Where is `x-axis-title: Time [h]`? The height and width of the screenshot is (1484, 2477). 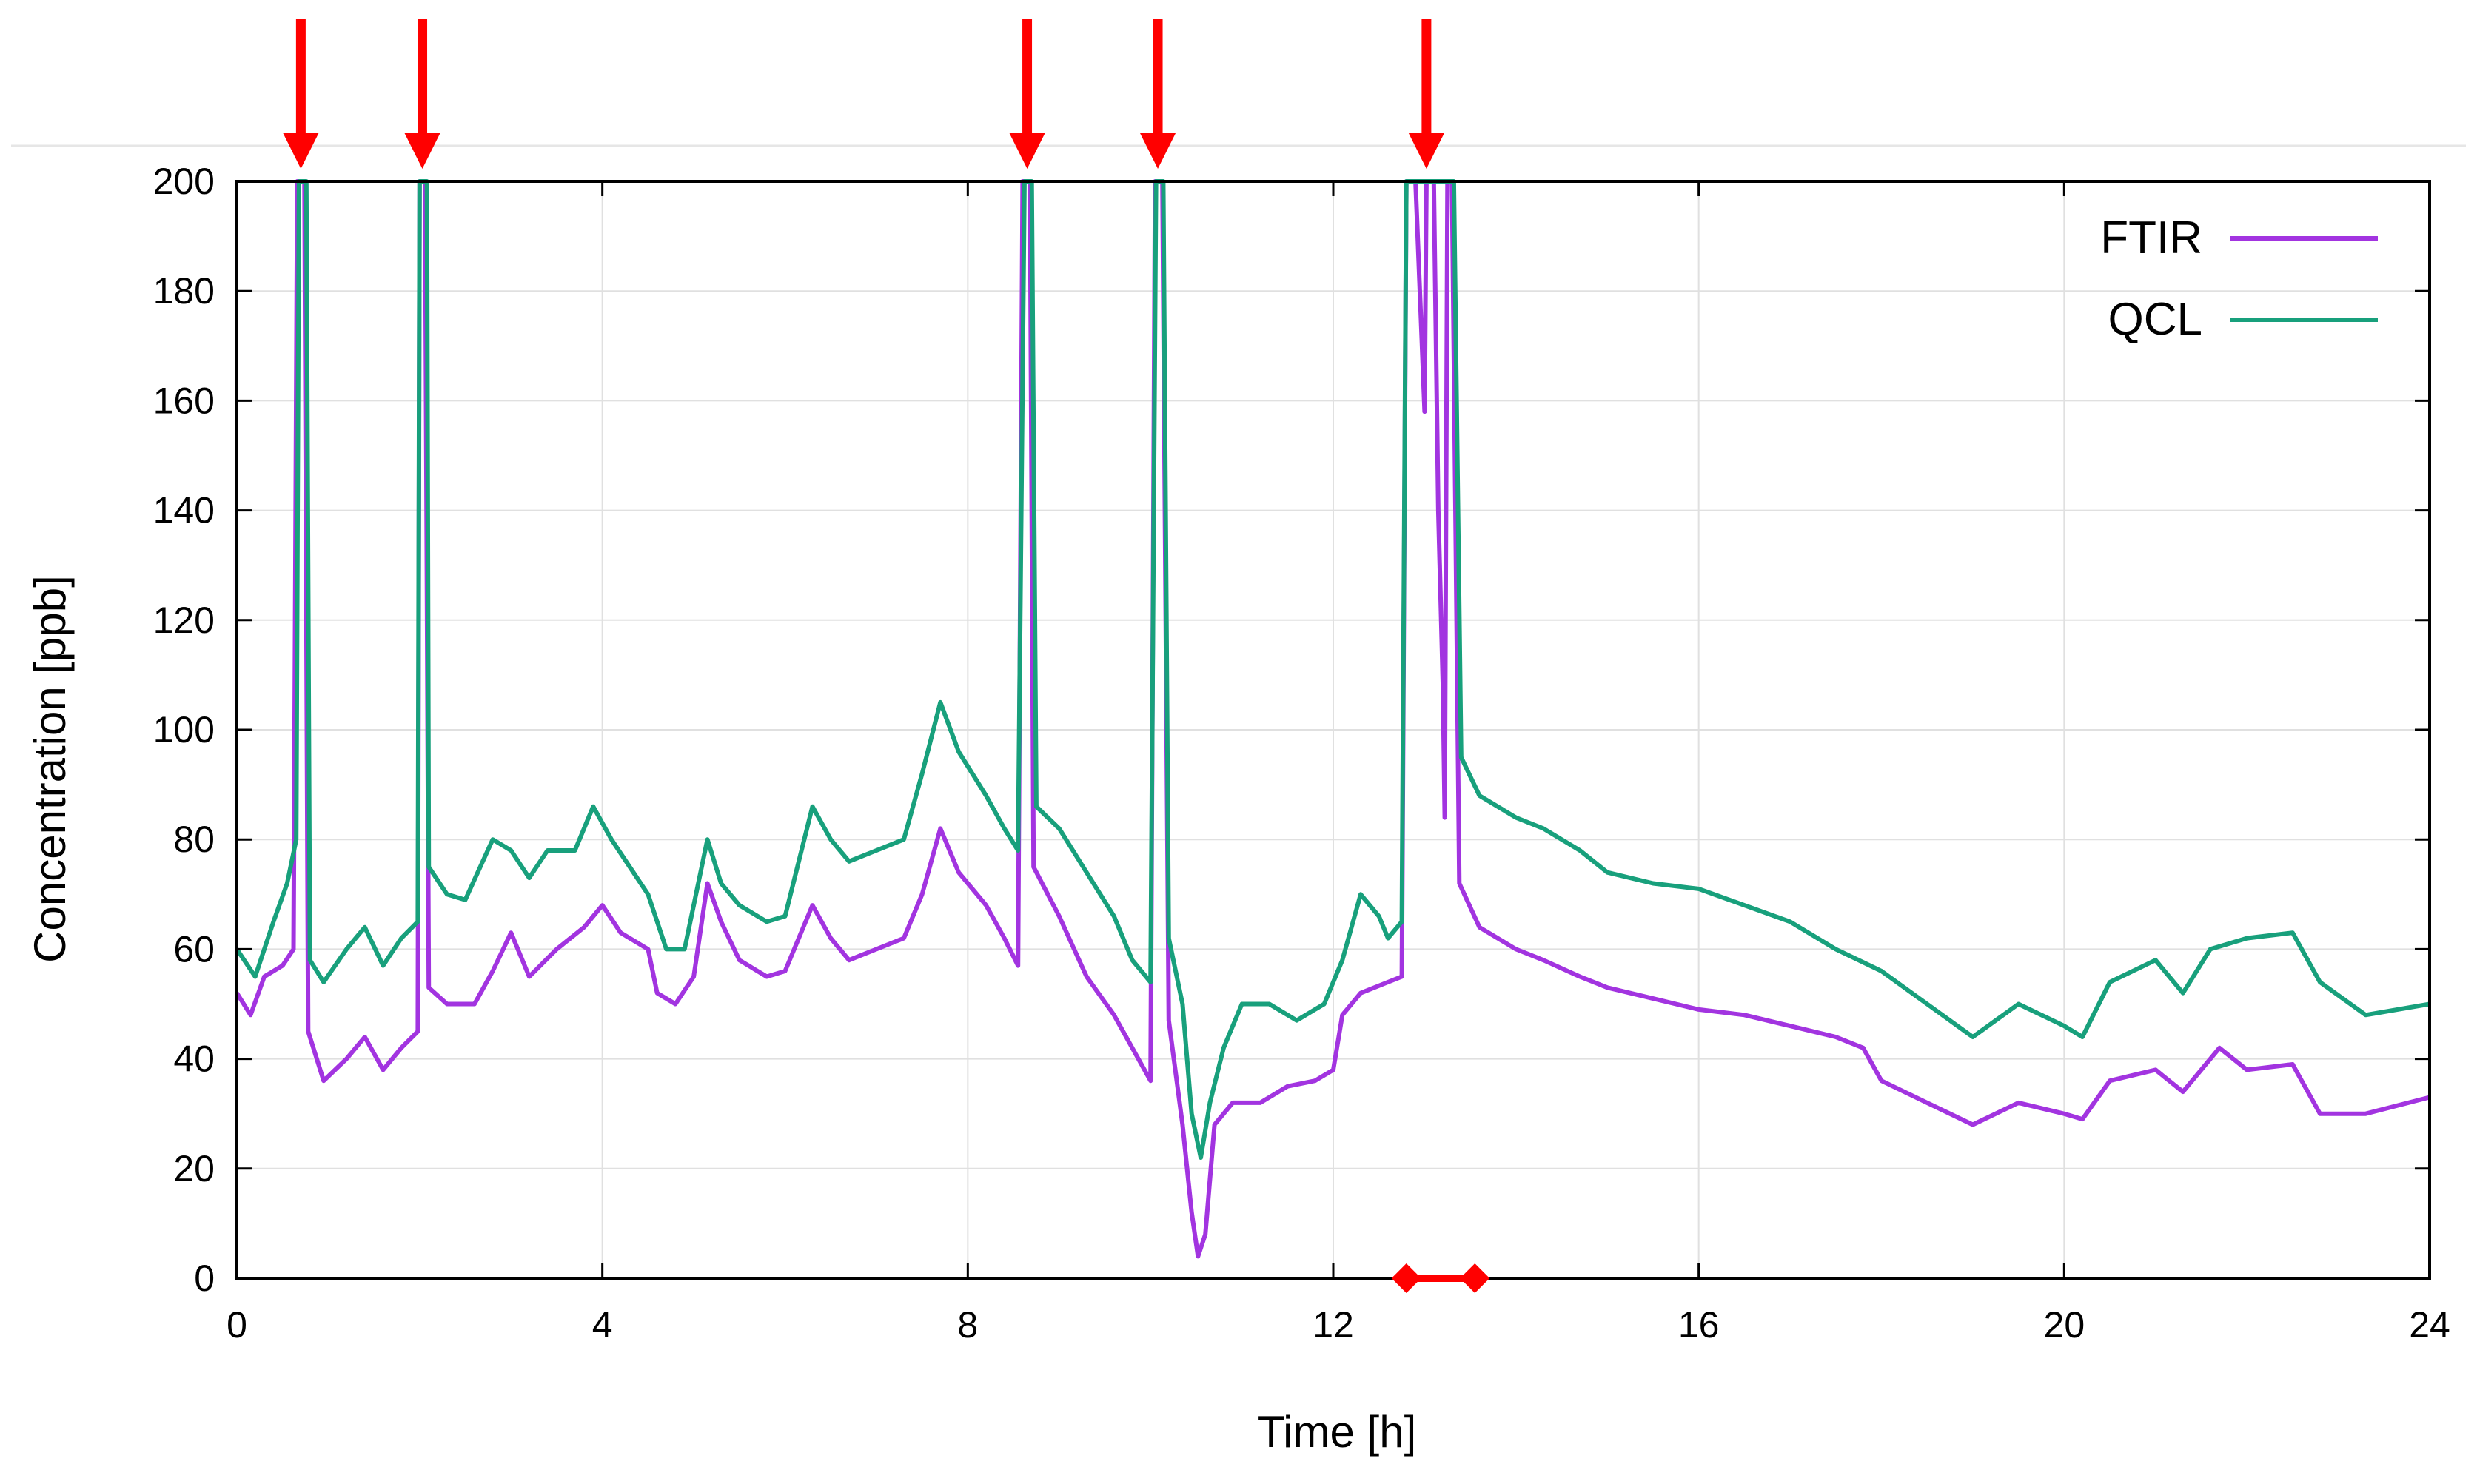
x-axis-title: Time [h] is located at coordinates (1337, 1432).